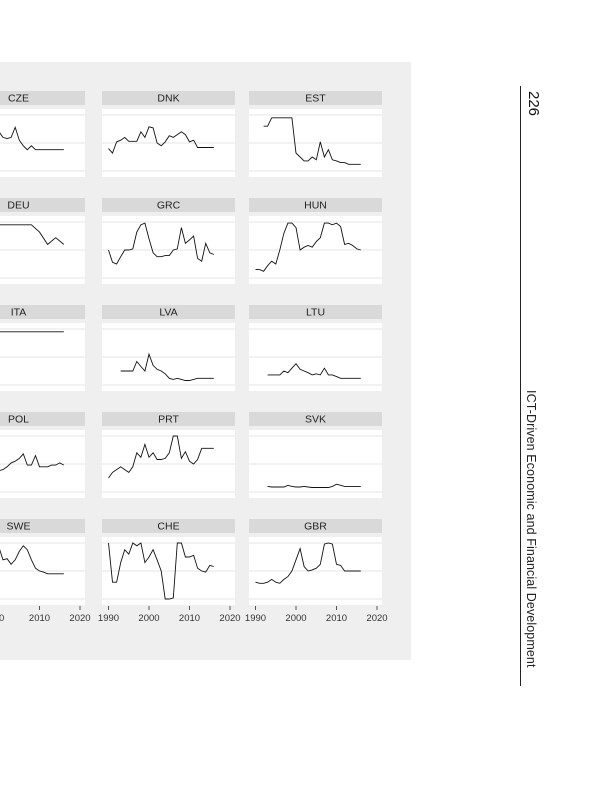  I want to click on panel-ltu: LTU, so click(315, 348).